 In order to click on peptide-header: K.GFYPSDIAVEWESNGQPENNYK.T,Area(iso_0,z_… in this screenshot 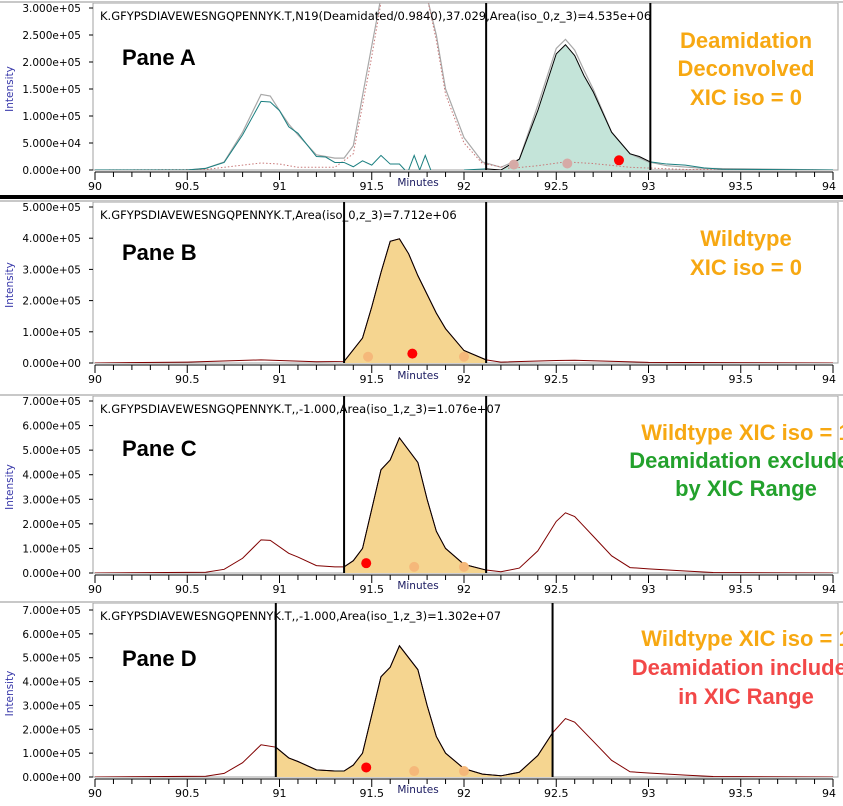, I will do `click(278, 215)`.